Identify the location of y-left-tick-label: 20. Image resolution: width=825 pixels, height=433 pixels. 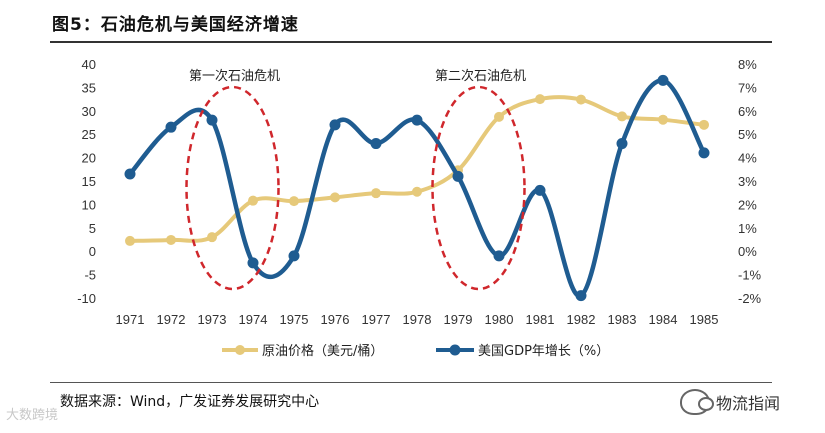
(89, 158).